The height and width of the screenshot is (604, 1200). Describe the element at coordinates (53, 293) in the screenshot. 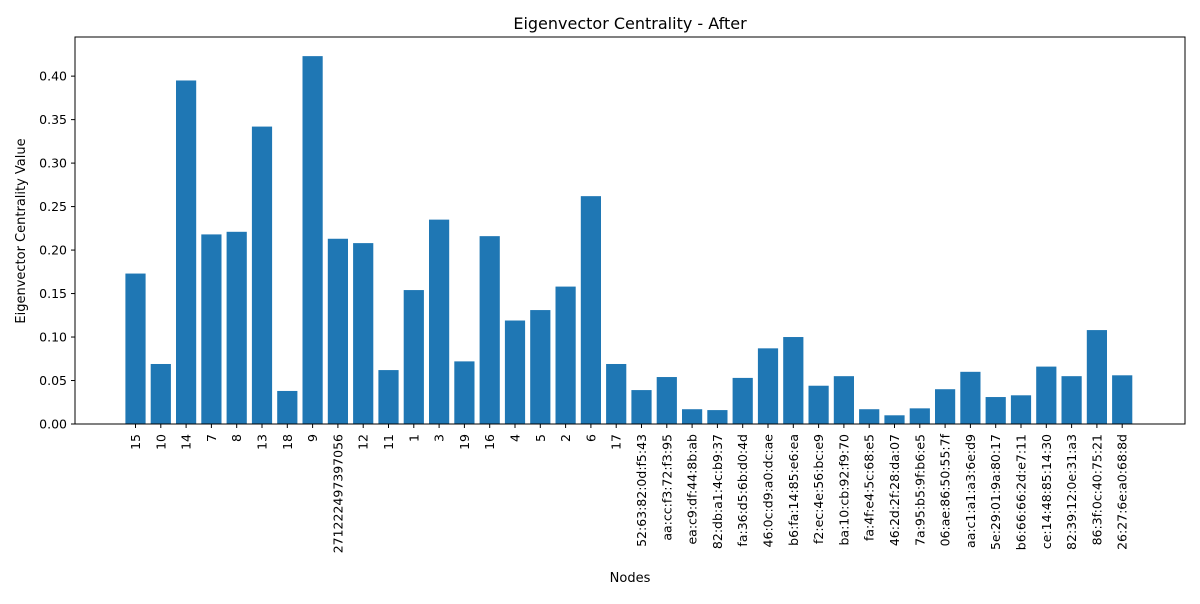

I see `y-tick-label: 0.15` at that location.